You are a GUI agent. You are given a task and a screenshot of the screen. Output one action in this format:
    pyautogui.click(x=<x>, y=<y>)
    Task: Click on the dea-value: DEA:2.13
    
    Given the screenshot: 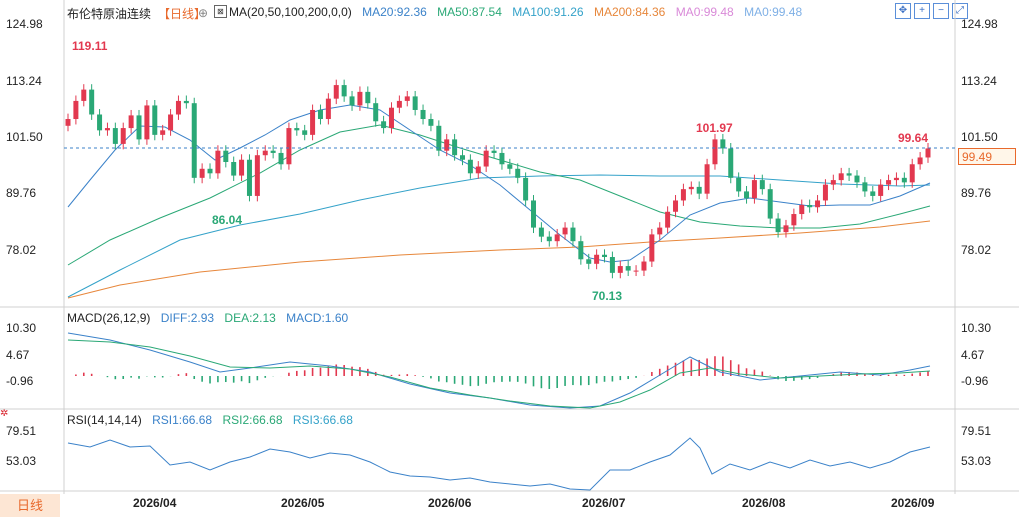 What is the action you would take?
    pyautogui.click(x=250, y=318)
    